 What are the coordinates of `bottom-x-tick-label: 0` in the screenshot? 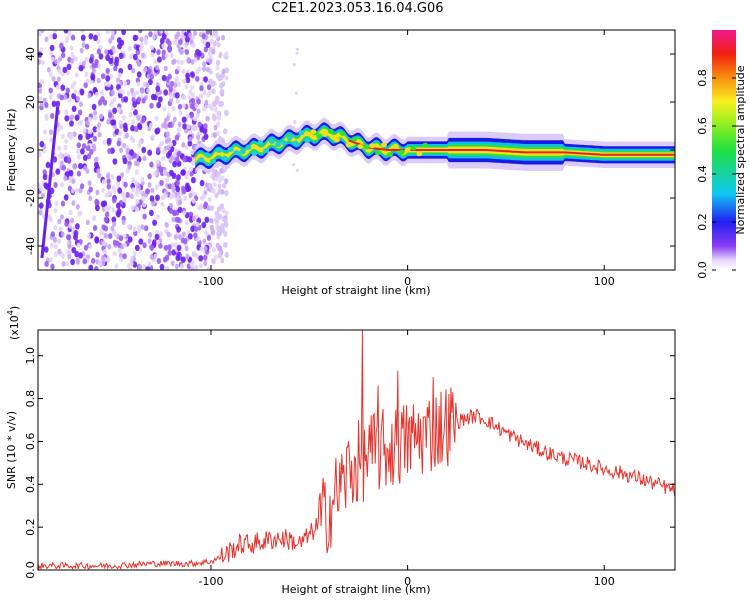 It's located at (407, 581).